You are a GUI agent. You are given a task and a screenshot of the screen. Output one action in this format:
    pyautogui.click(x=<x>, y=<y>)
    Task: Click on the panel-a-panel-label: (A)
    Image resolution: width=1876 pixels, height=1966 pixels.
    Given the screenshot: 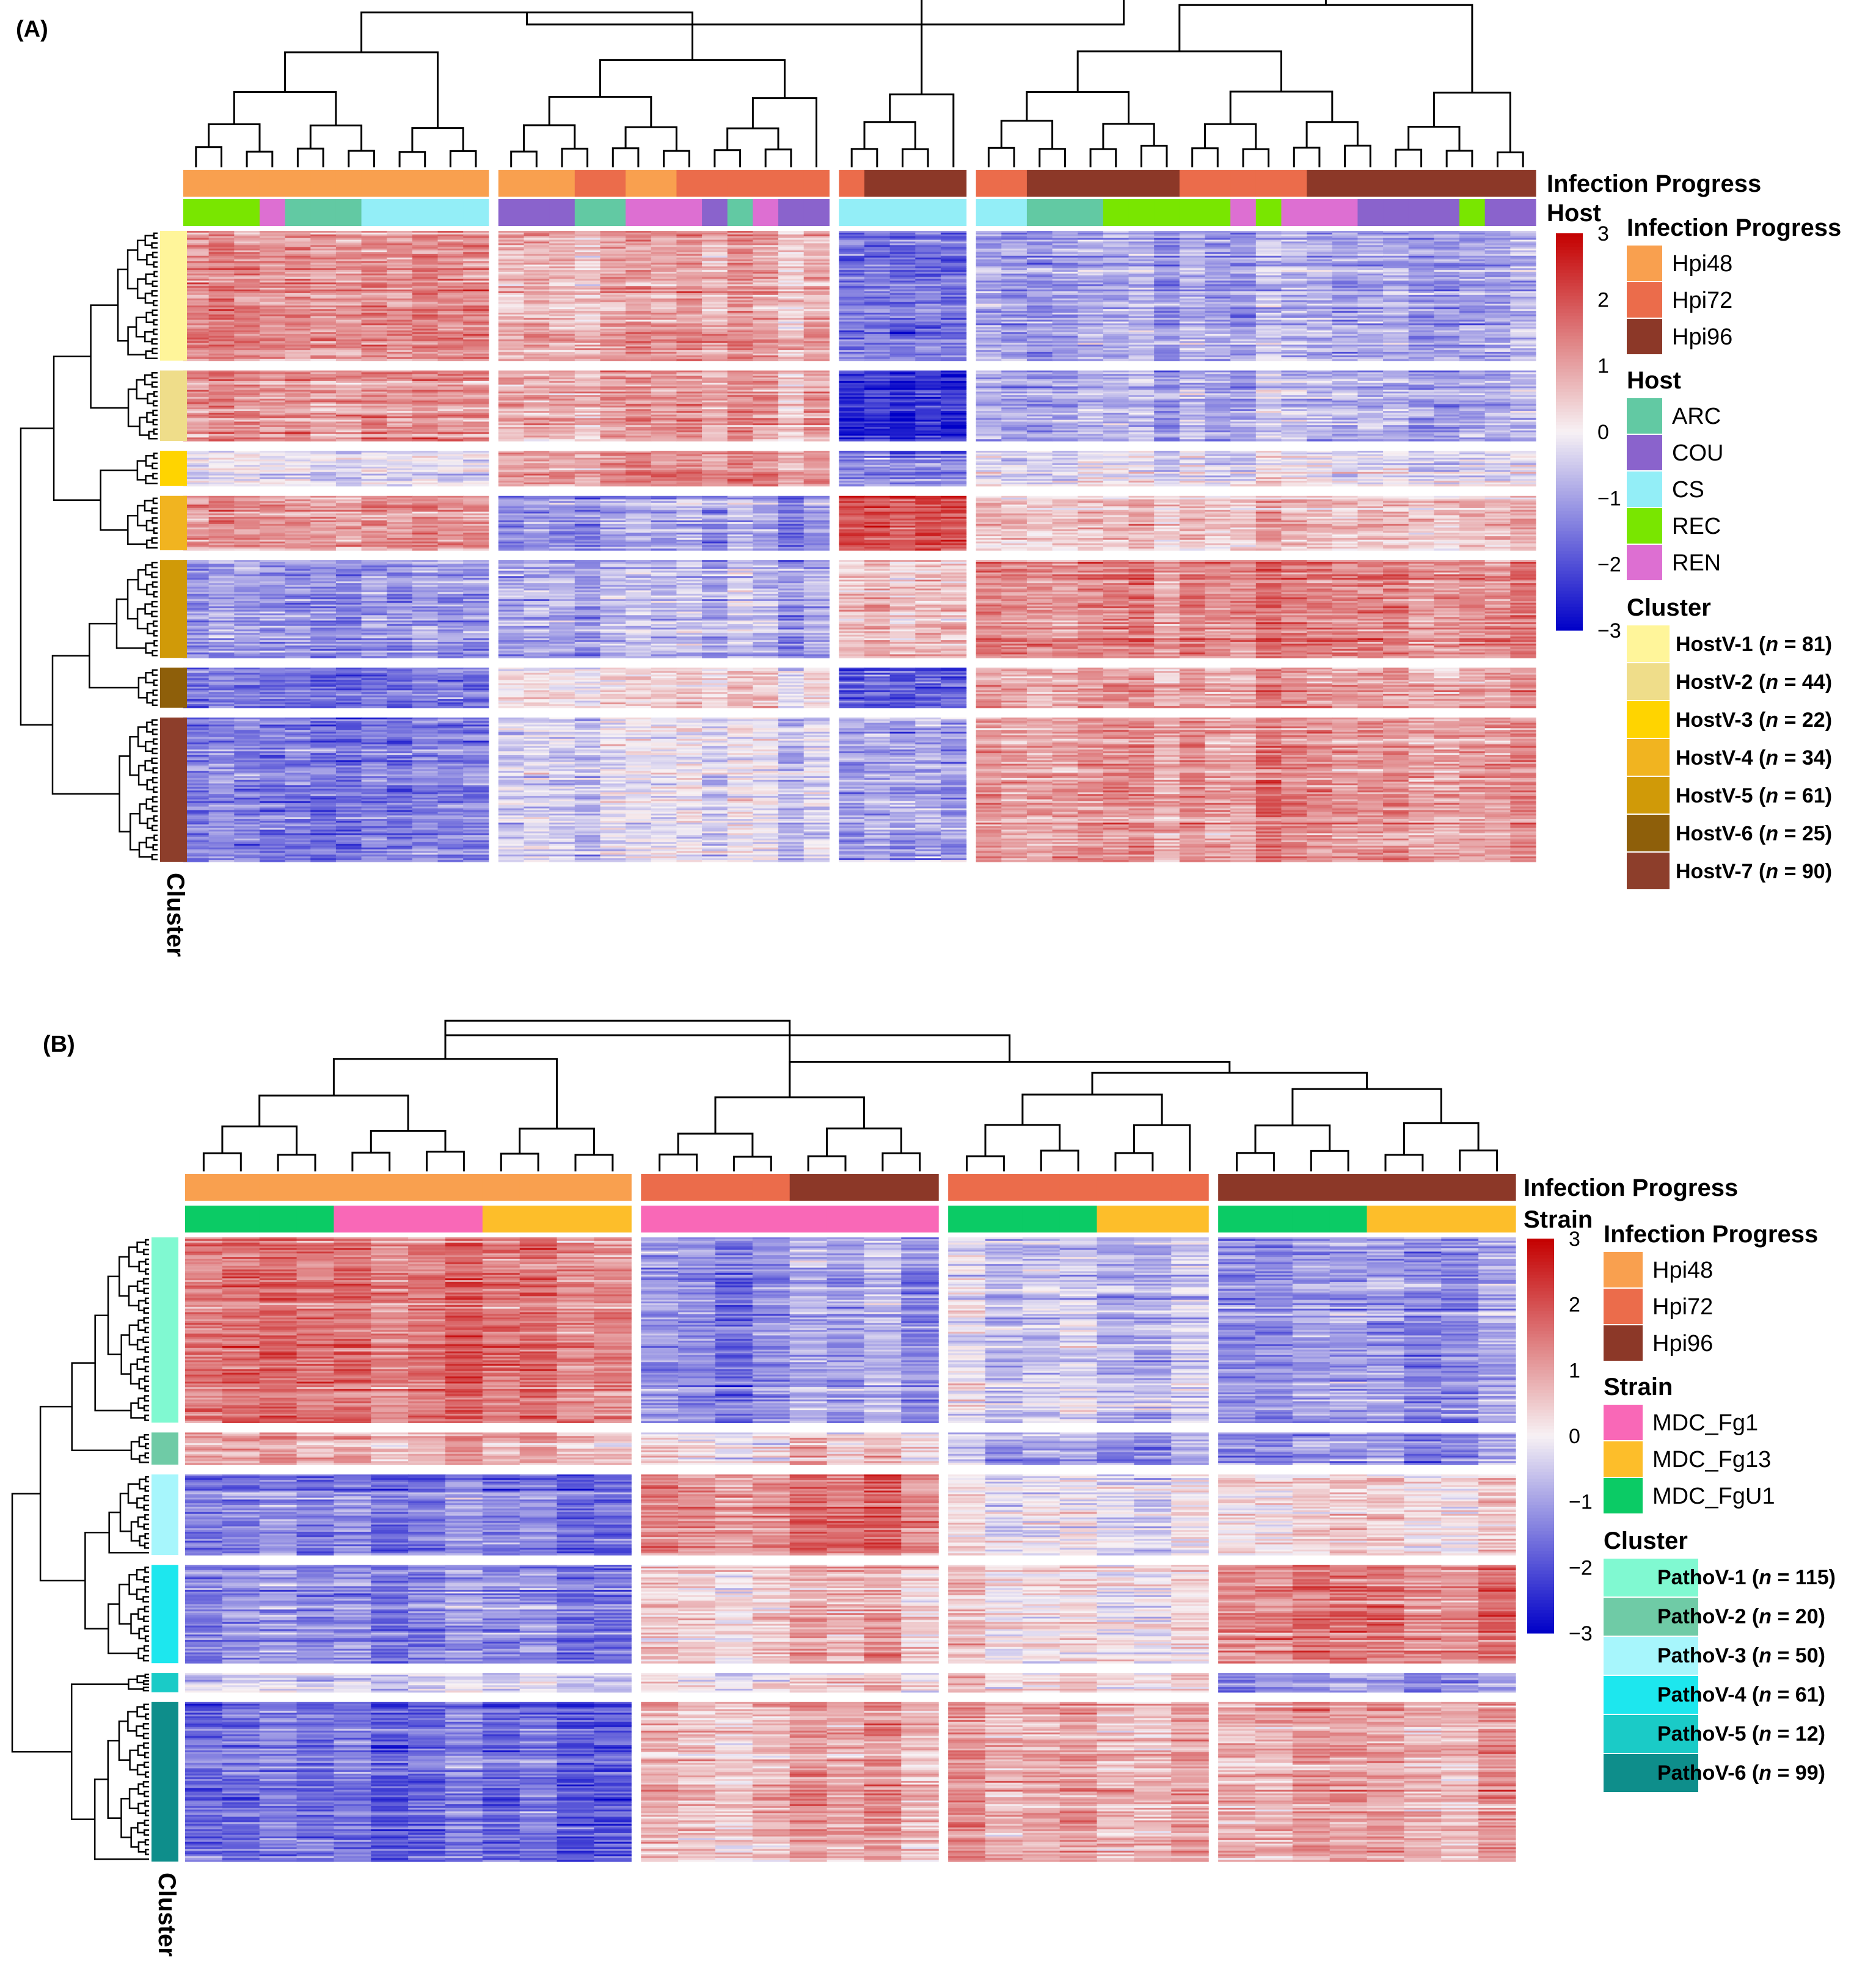 What is the action you would take?
    pyautogui.click(x=32, y=29)
    